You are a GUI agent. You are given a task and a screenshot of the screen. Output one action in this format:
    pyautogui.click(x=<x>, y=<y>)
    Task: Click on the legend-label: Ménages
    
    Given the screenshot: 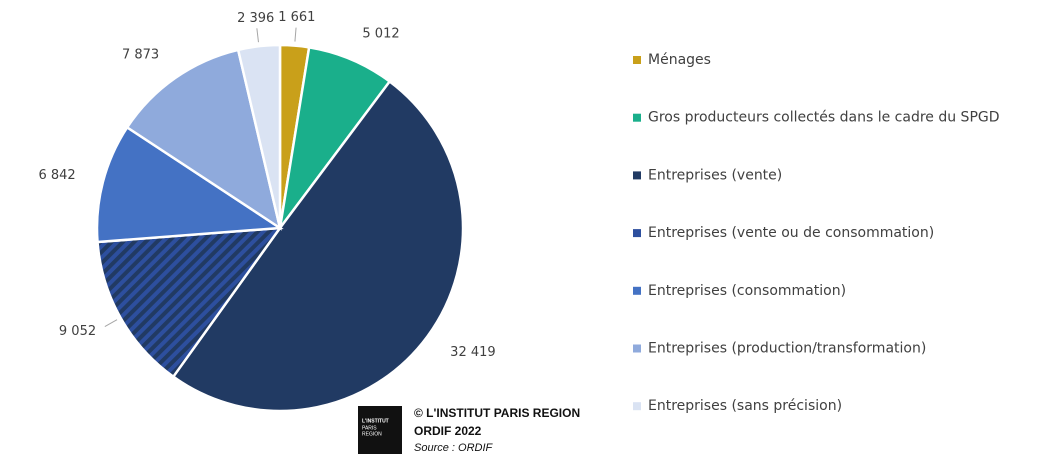 What is the action you would take?
    pyautogui.click(x=679, y=60)
    